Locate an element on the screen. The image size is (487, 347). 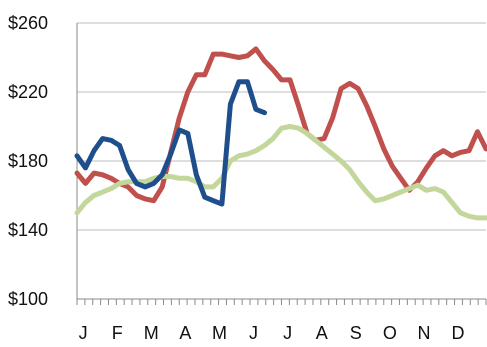
x-tick-label: F is located at coordinates (117, 333).